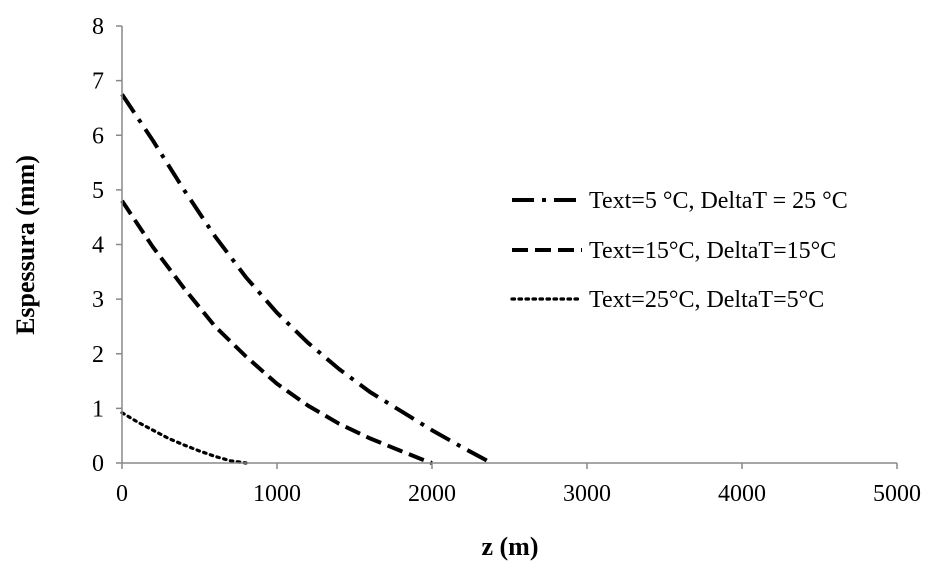 This screenshot has height=570, width=939. Describe the element at coordinates (587, 494) in the screenshot. I see `x-tick-label: 3000` at that location.